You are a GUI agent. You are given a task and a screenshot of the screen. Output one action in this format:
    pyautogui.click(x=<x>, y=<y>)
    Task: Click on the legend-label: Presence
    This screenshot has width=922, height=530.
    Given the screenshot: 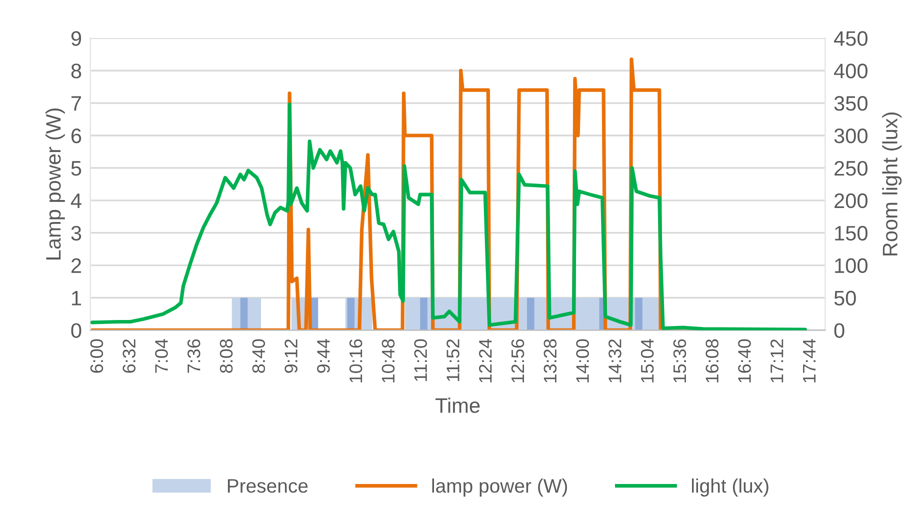 What is the action you would take?
    pyautogui.click(x=268, y=486)
    